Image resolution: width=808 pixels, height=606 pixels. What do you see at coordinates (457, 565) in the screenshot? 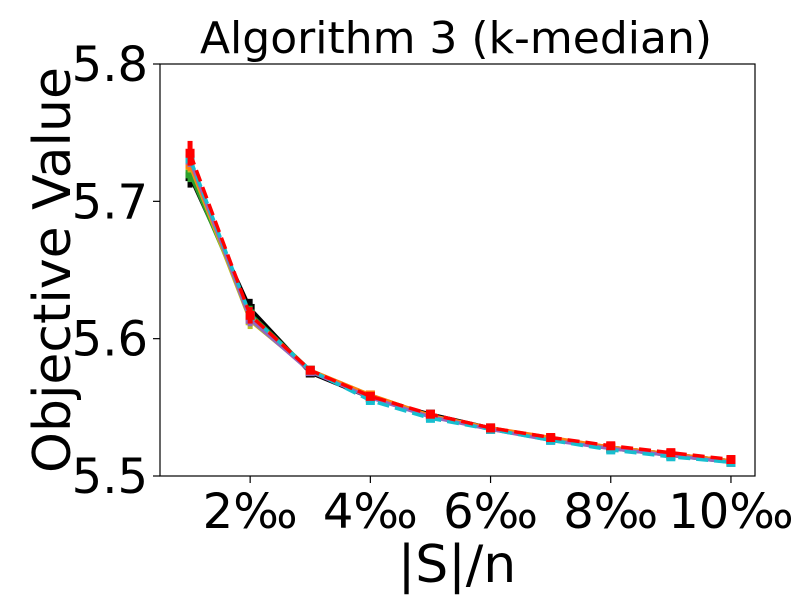
I see `x-axis-label: |S|/n` at bounding box center [457, 565].